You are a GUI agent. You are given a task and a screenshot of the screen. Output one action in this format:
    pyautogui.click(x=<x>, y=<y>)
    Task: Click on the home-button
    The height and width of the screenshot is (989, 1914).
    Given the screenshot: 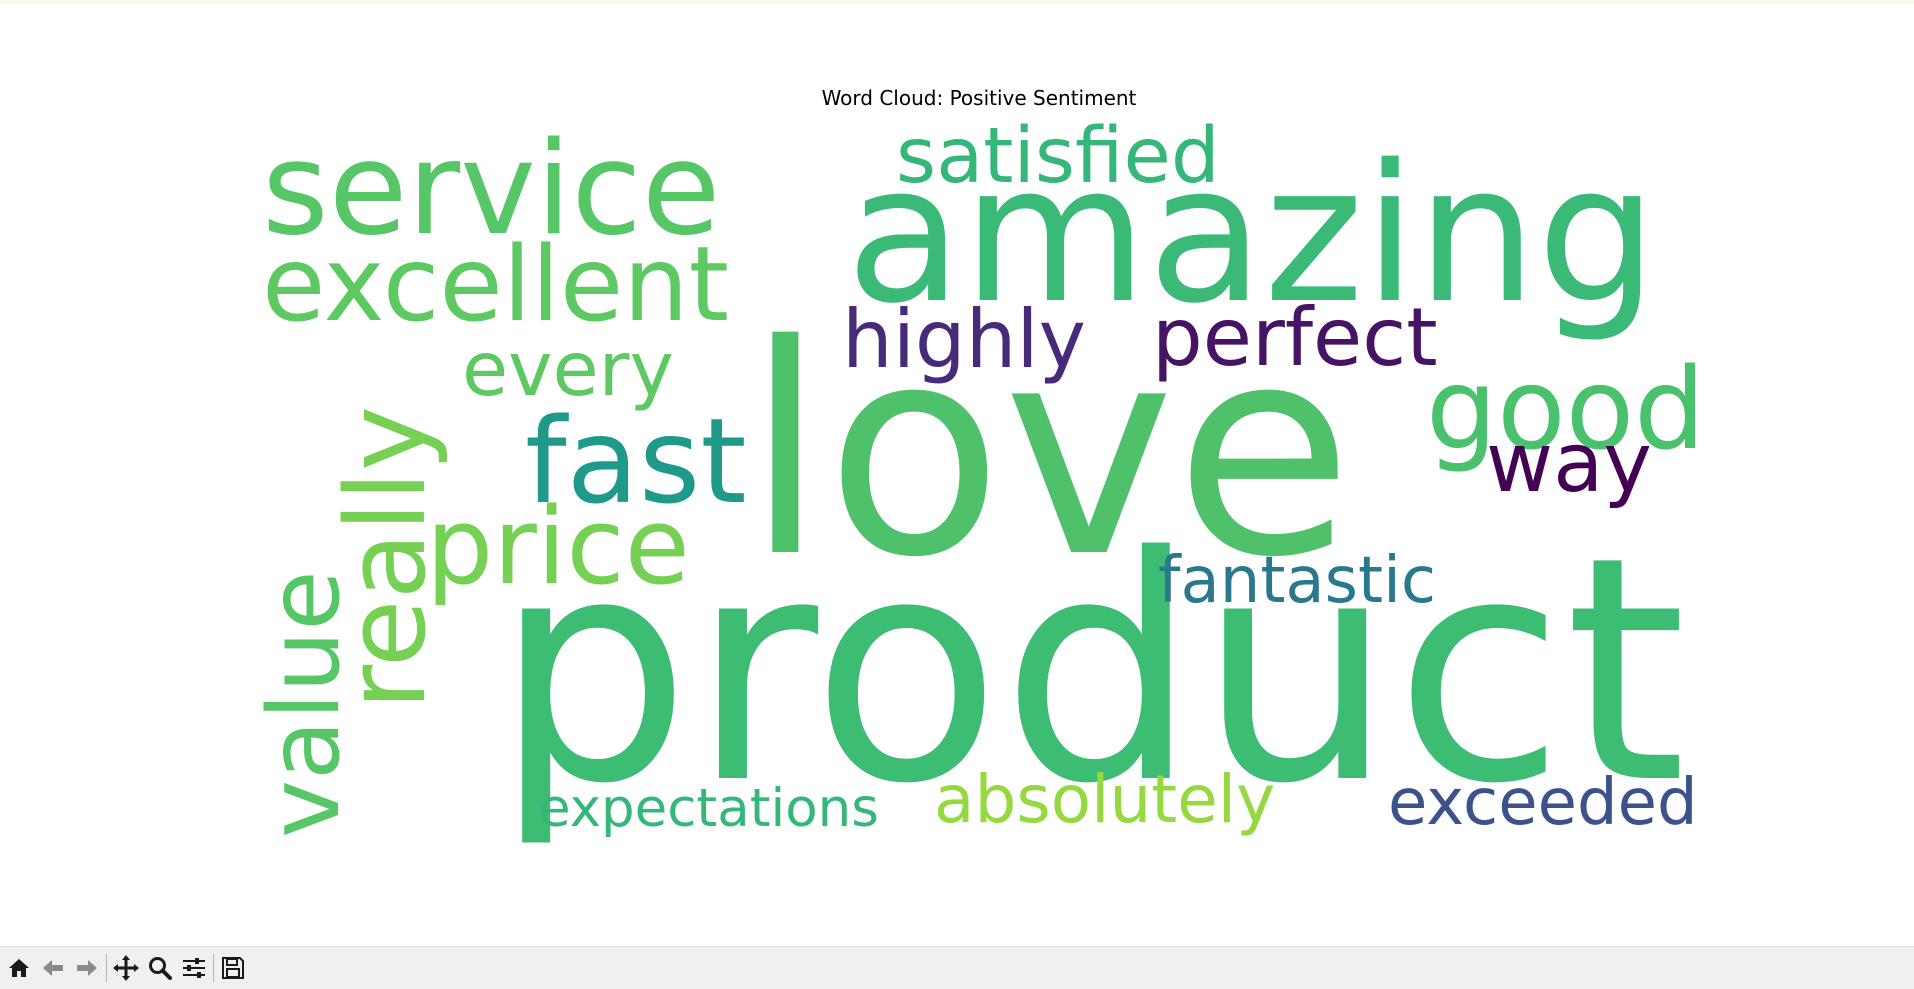 What is the action you would take?
    pyautogui.click(x=19, y=968)
    